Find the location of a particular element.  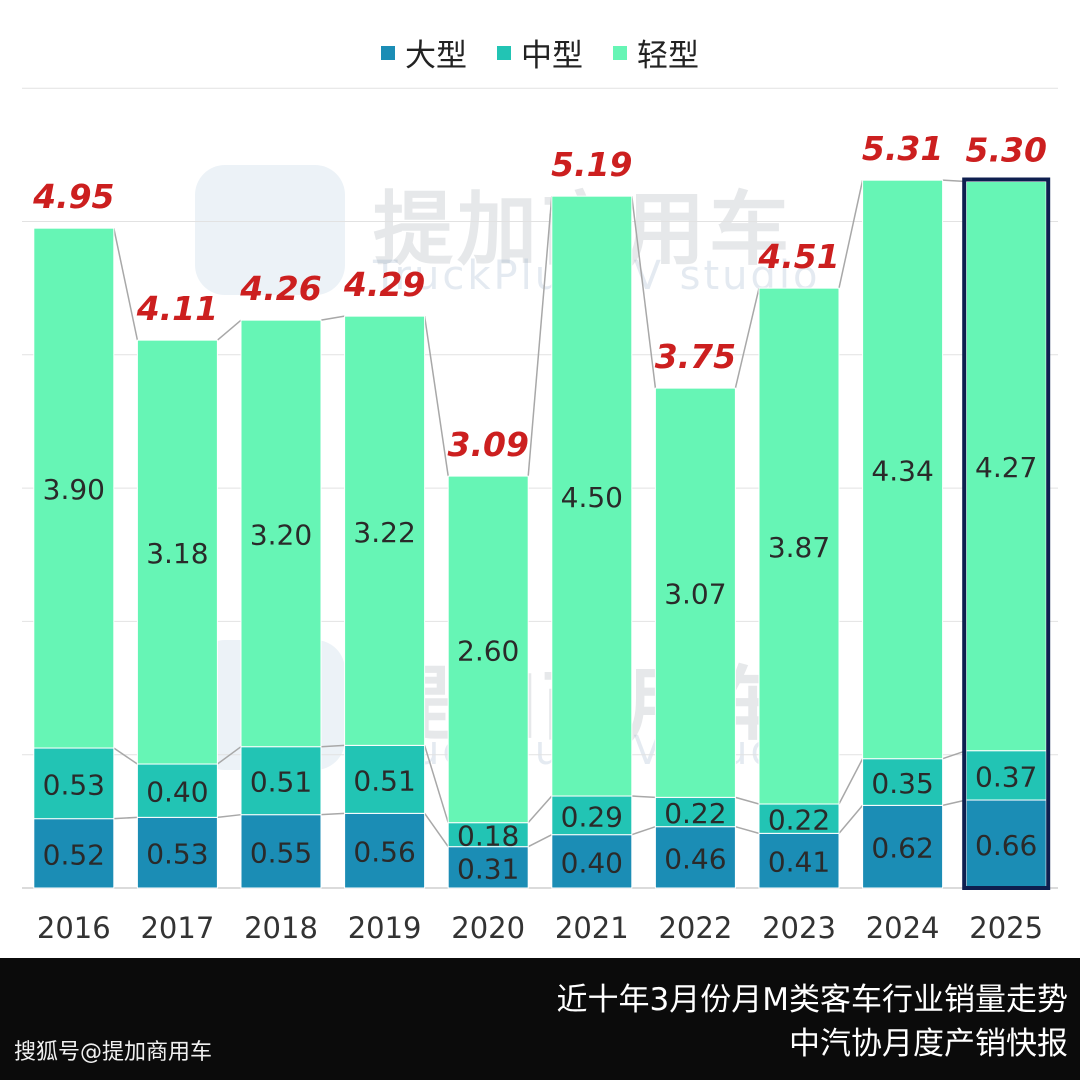

bar-value-label: 0.40 is located at coordinates (177, 792).